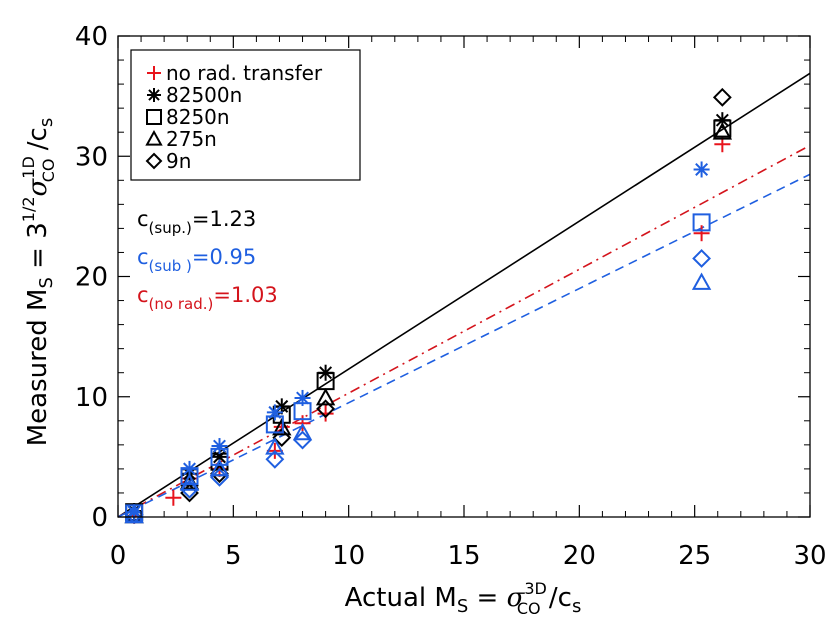  I want to click on y-tick-label: 20, so click(91, 278).